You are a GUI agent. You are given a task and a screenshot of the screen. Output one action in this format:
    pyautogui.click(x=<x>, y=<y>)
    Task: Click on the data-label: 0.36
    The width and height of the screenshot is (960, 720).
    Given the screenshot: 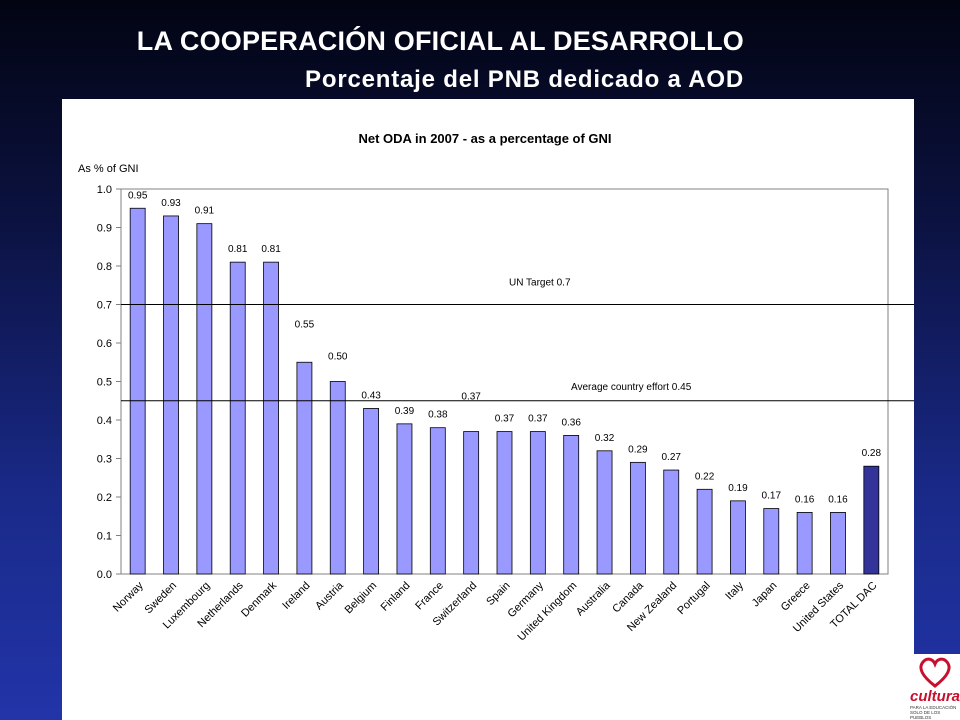 What is the action you would take?
    pyautogui.click(x=571, y=422)
    